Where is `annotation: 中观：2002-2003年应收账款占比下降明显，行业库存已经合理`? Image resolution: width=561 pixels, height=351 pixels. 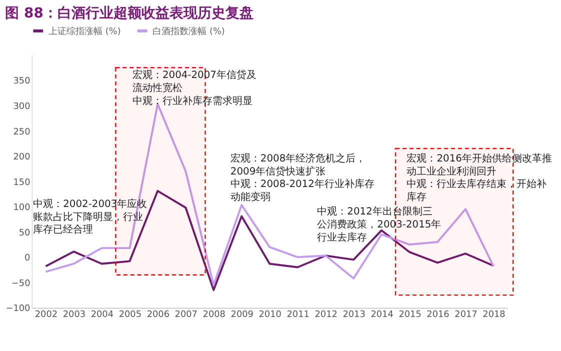
annotation: 中观：2002-2003年应收账款占比下降明显，行业库存已经合理 is located at coordinates (90, 217).